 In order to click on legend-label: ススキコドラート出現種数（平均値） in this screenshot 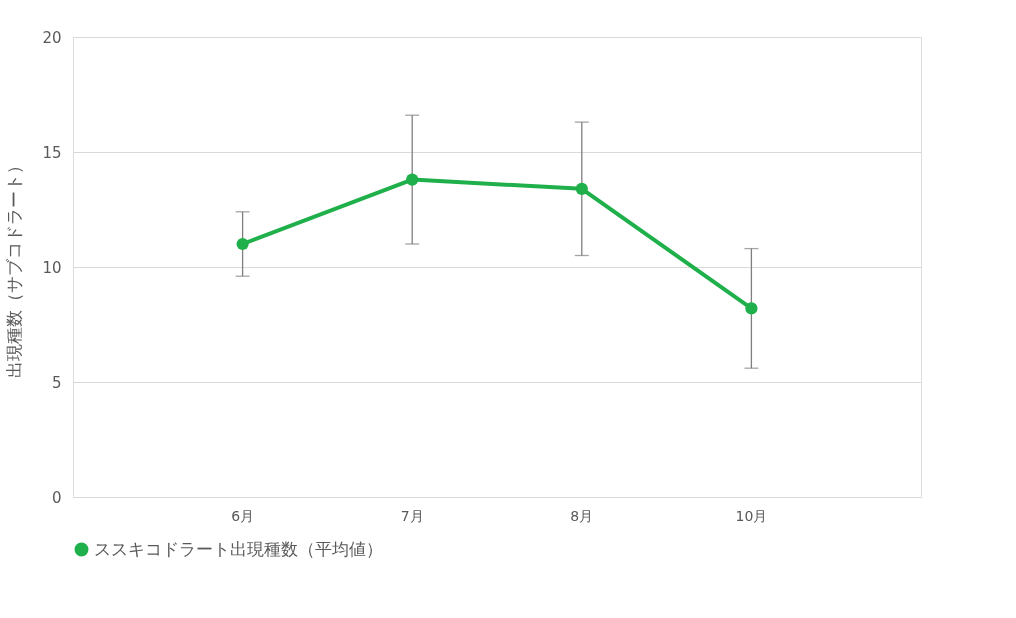, I will do `click(238, 548)`.